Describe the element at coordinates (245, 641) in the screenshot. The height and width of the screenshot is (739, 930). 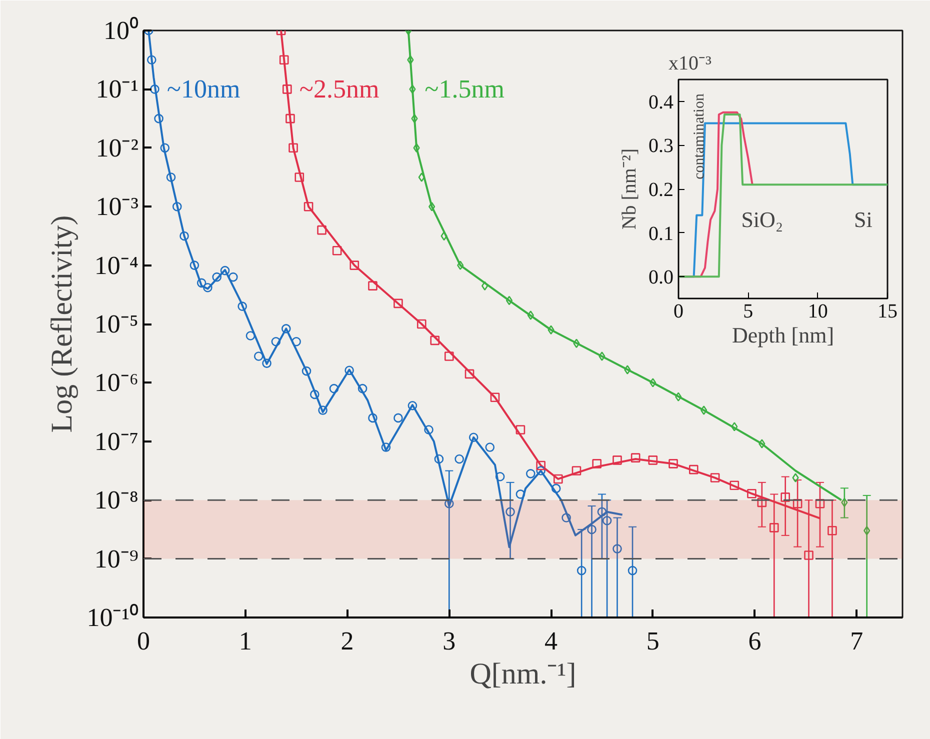
I see `x-tick-label: 1` at that location.